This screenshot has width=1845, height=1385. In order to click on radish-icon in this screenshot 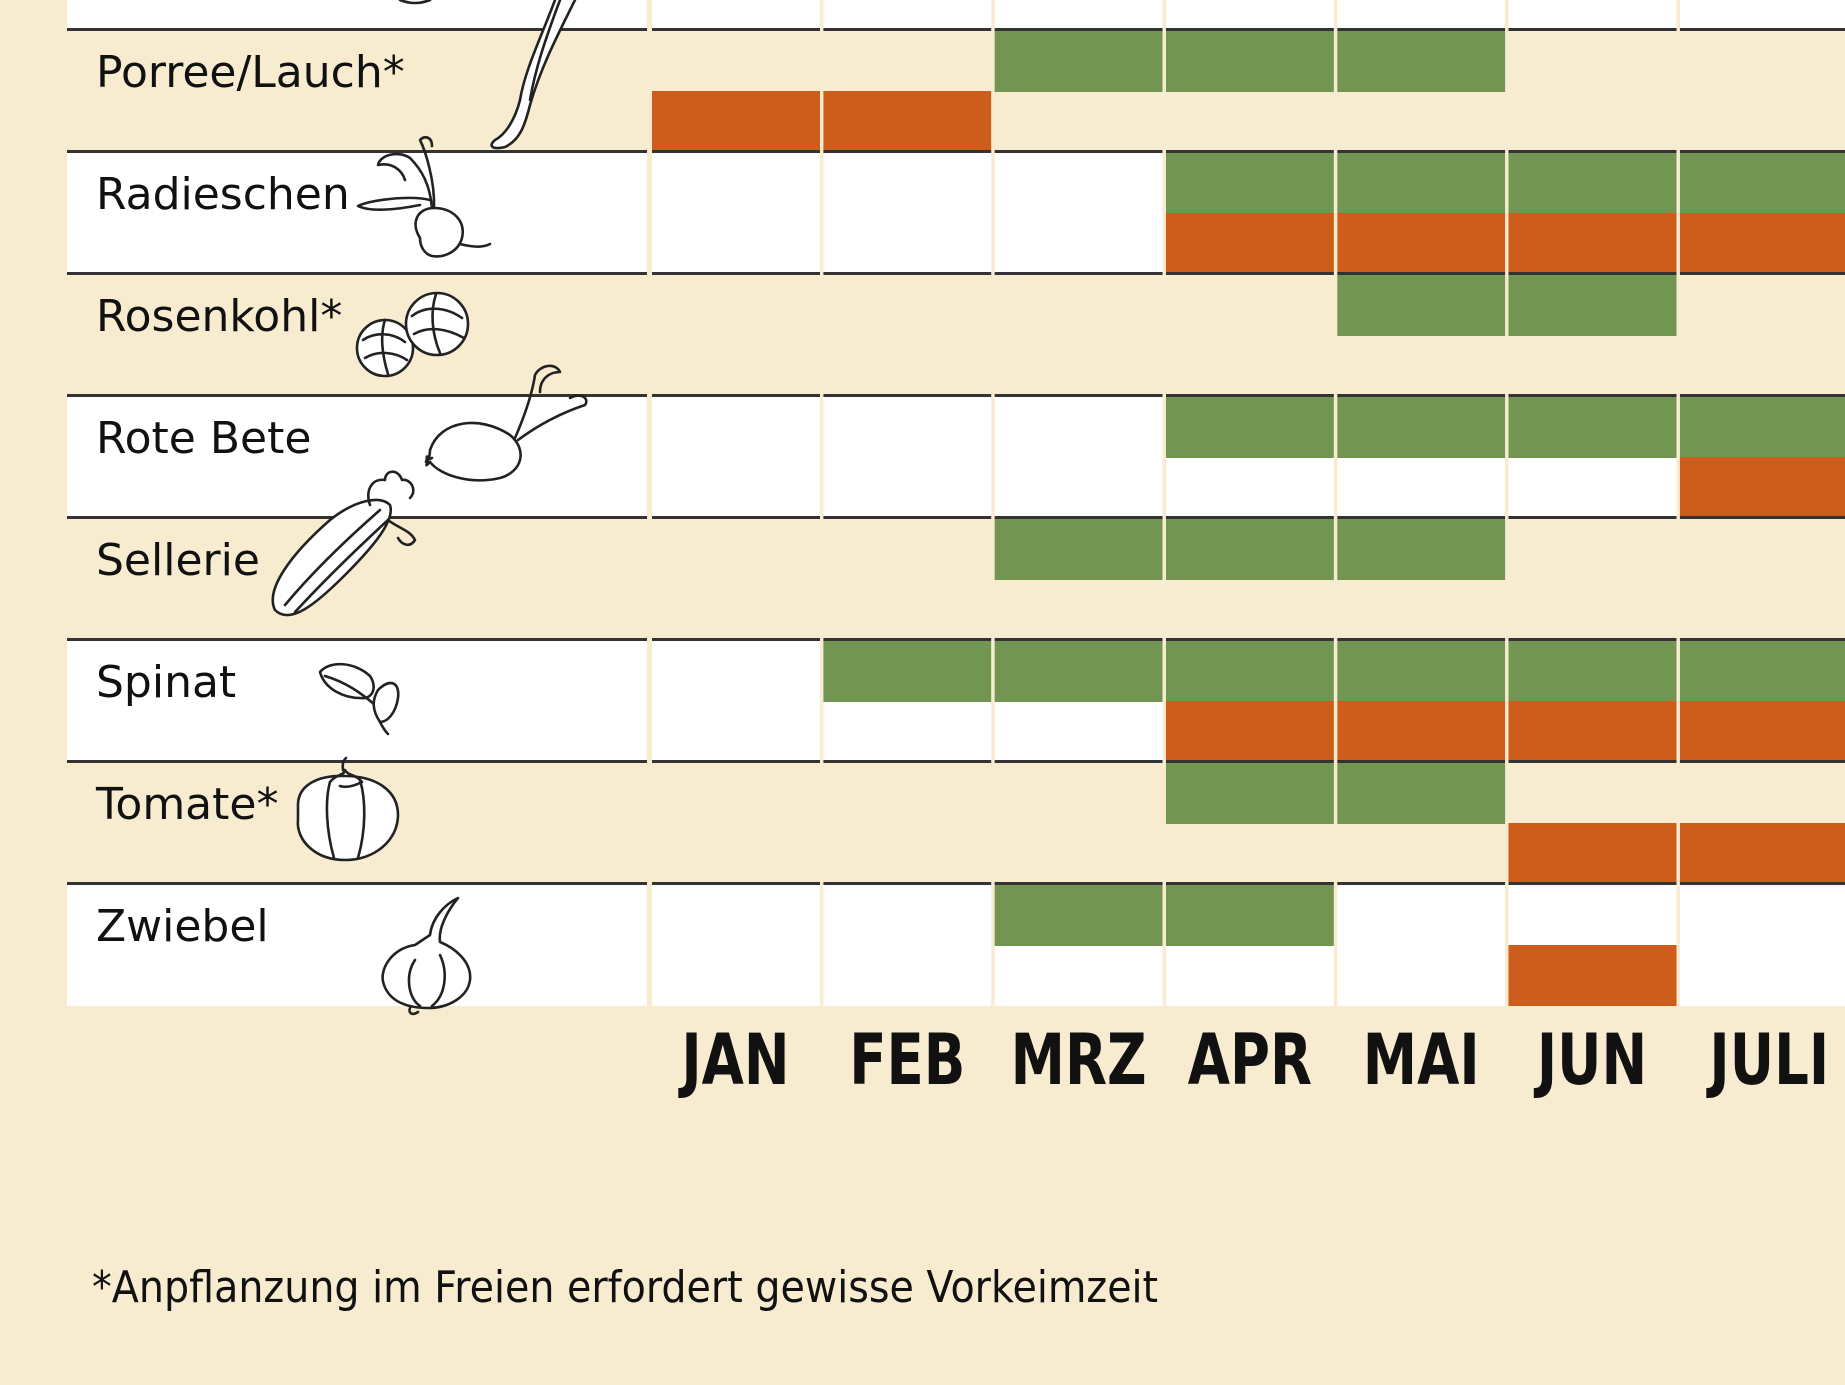, I will do `click(424, 197)`.